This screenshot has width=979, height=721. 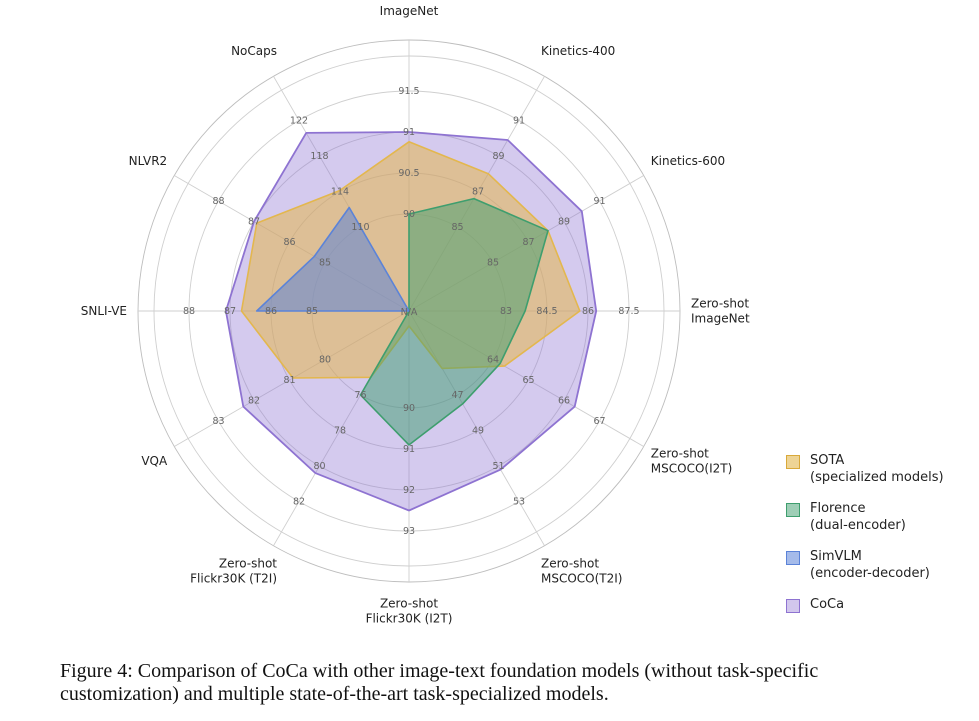 What do you see at coordinates (519, 121) in the screenshot?
I see `tick-label-axis1-3: 91` at bounding box center [519, 121].